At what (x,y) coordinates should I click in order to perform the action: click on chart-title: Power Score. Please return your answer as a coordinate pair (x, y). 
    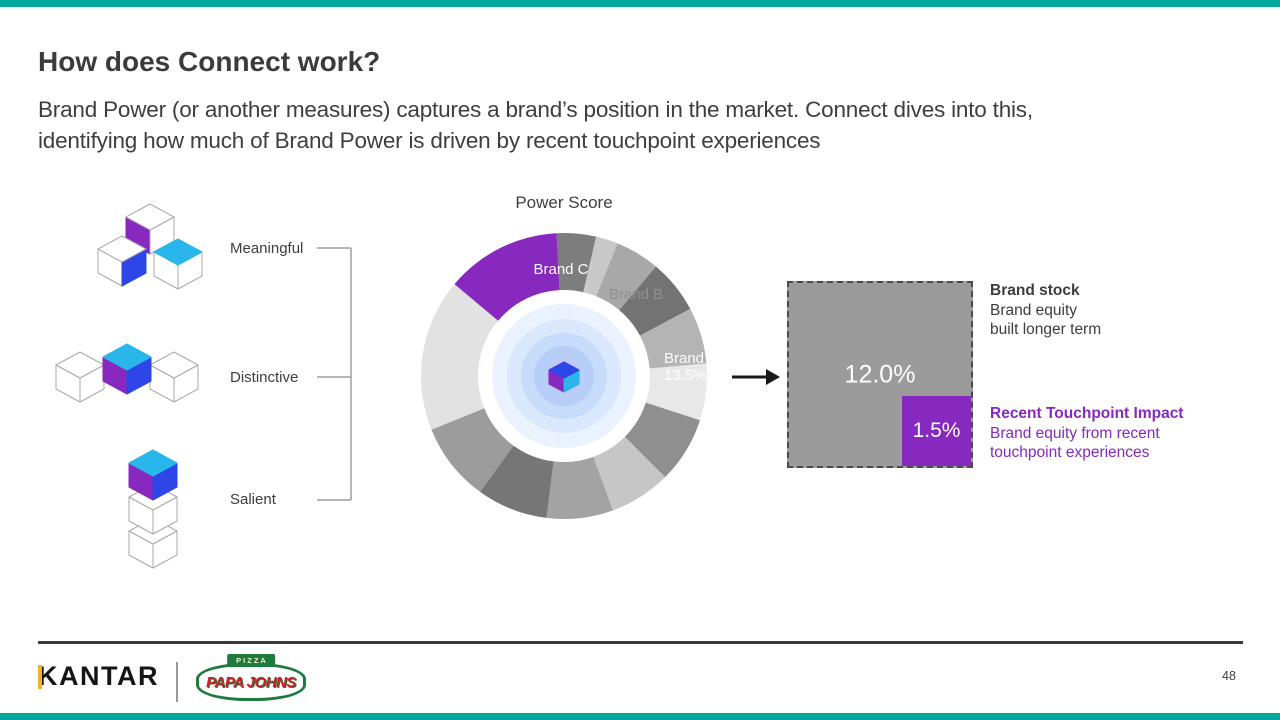
    Looking at the image, I should click on (564, 202).